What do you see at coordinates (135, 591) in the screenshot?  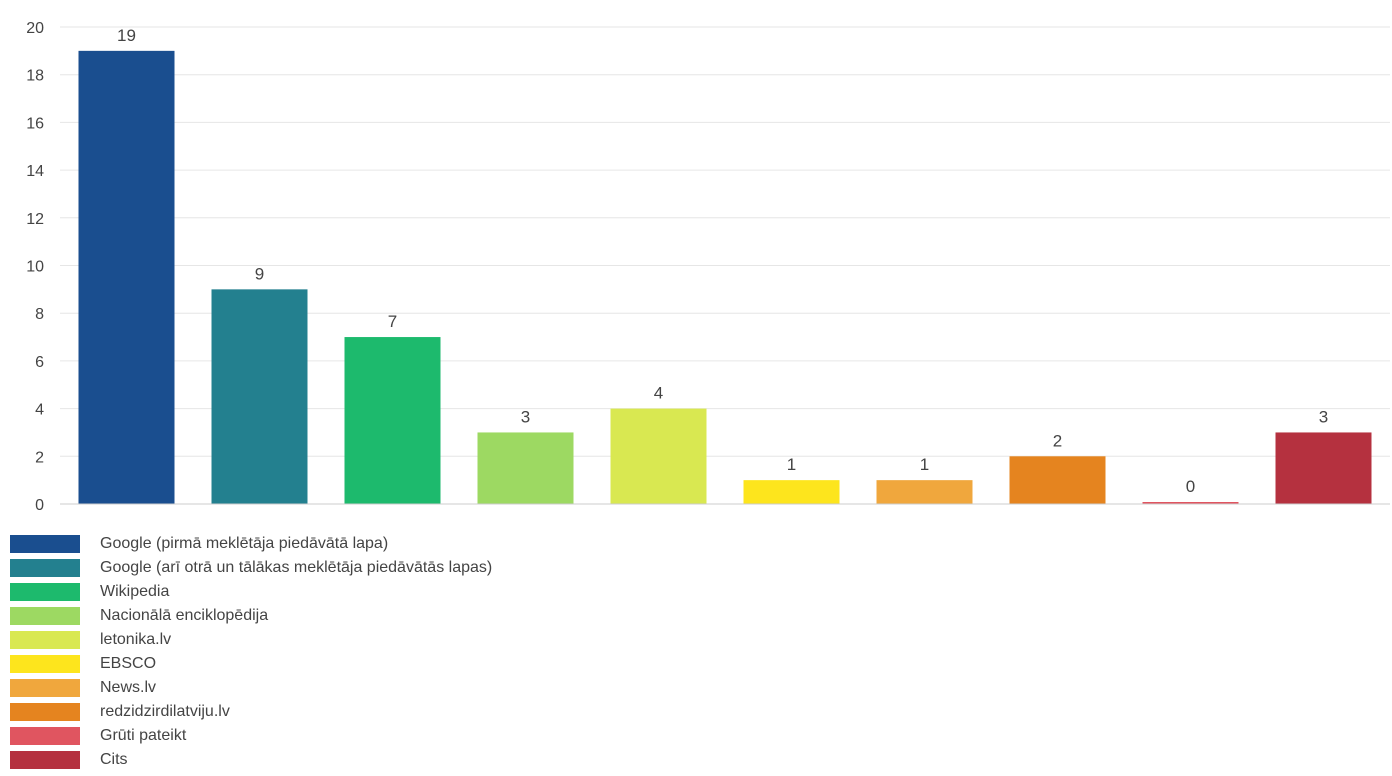 I see `legend-label: Wikipedia` at bounding box center [135, 591].